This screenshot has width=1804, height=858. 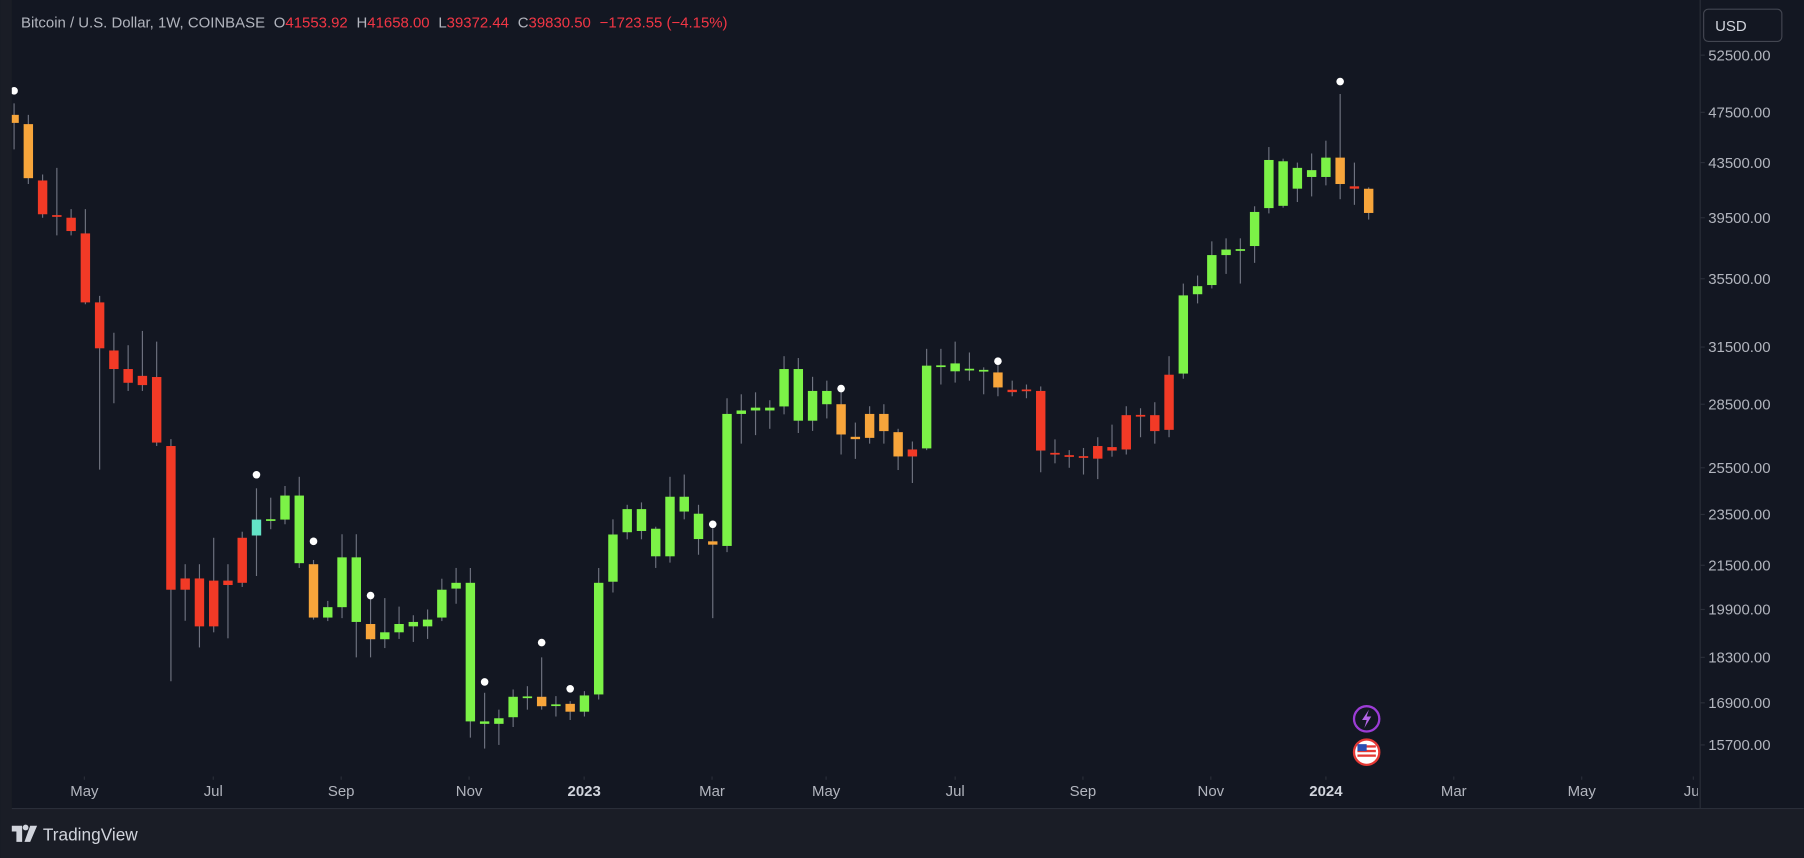 I want to click on x-tick-label: 2023, so click(x=584, y=791).